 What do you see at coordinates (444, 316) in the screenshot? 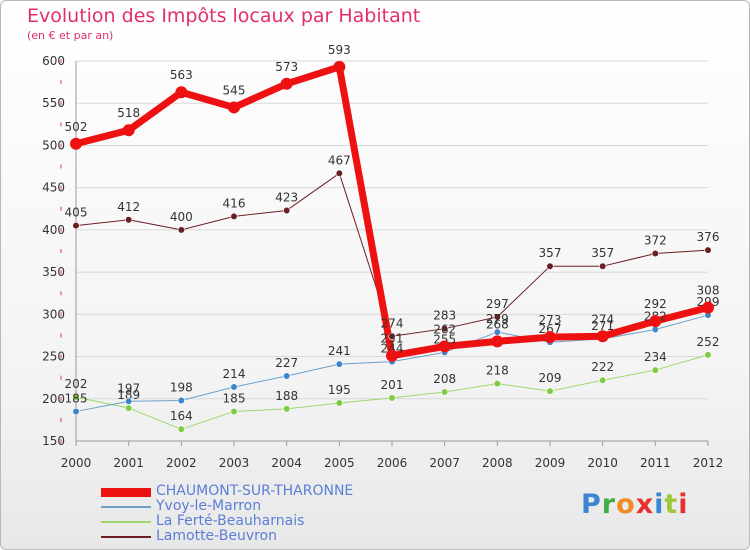
I see `data-label: 283` at bounding box center [444, 316].